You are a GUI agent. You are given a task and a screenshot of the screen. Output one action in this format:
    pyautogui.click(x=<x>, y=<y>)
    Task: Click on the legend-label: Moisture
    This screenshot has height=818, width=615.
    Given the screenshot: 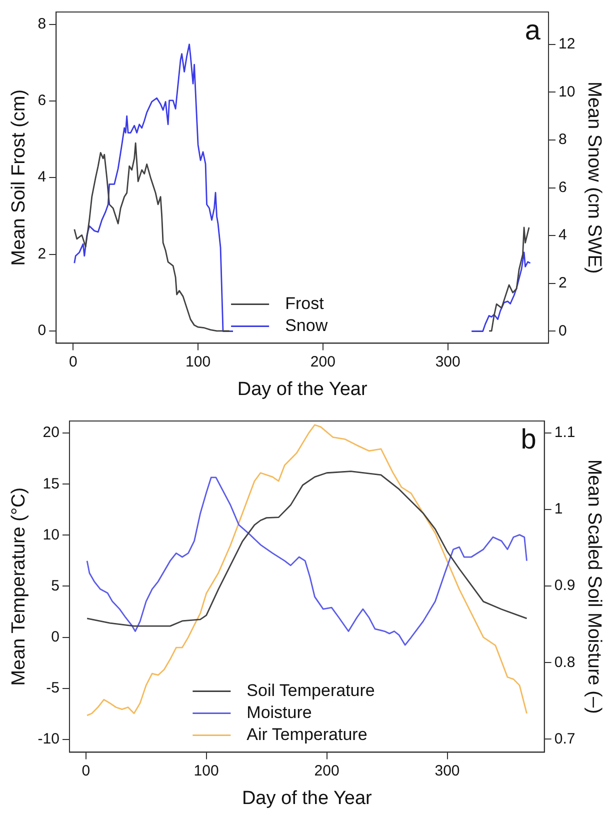 What is the action you would take?
    pyautogui.click(x=279, y=712)
    